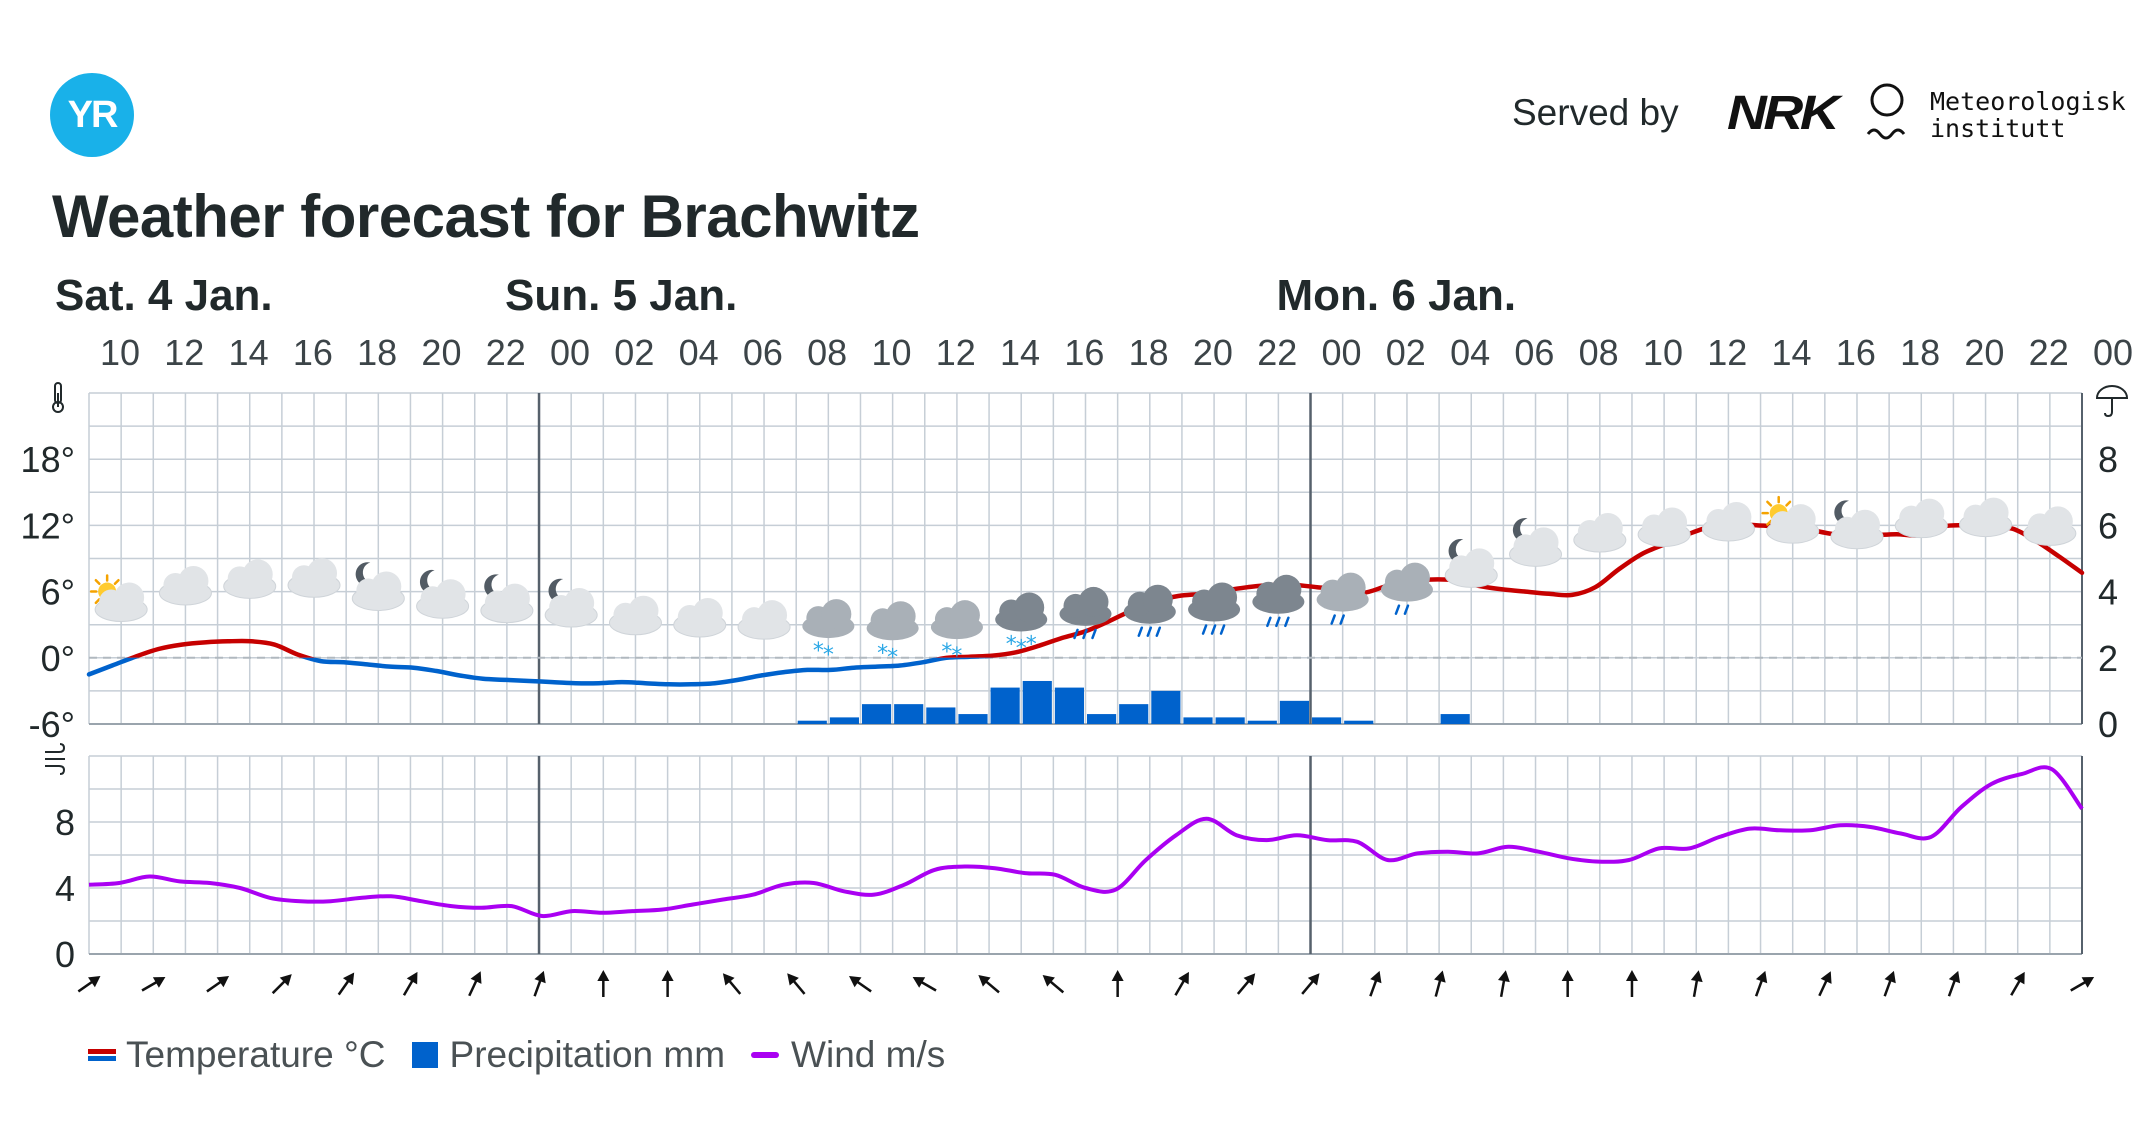  I want to click on day-label: Sun. 5 Jan., so click(621, 295).